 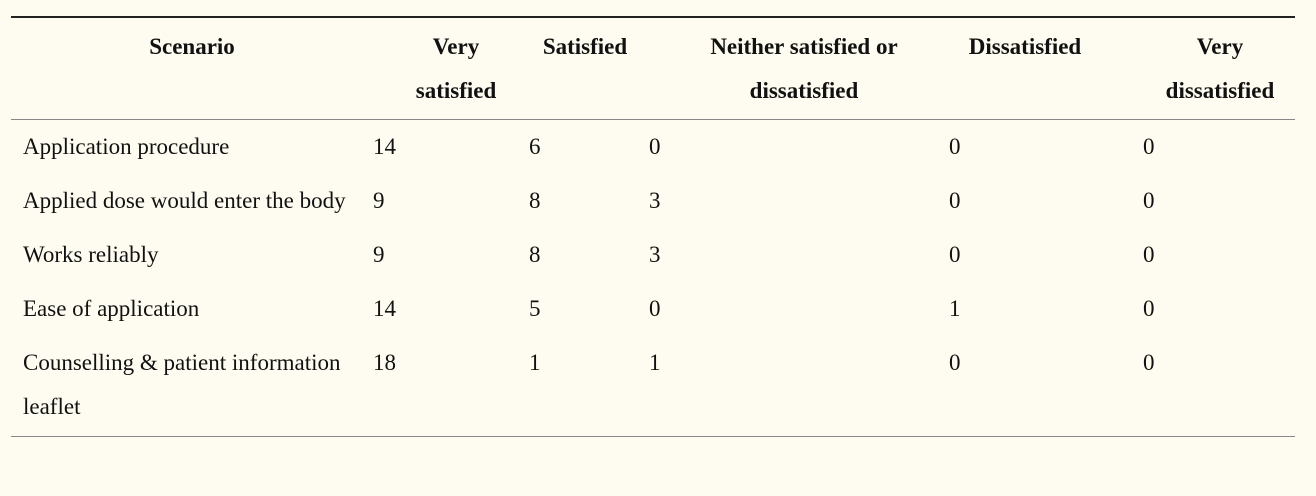 I want to click on header-scenario: Scenario, so click(x=192, y=46).